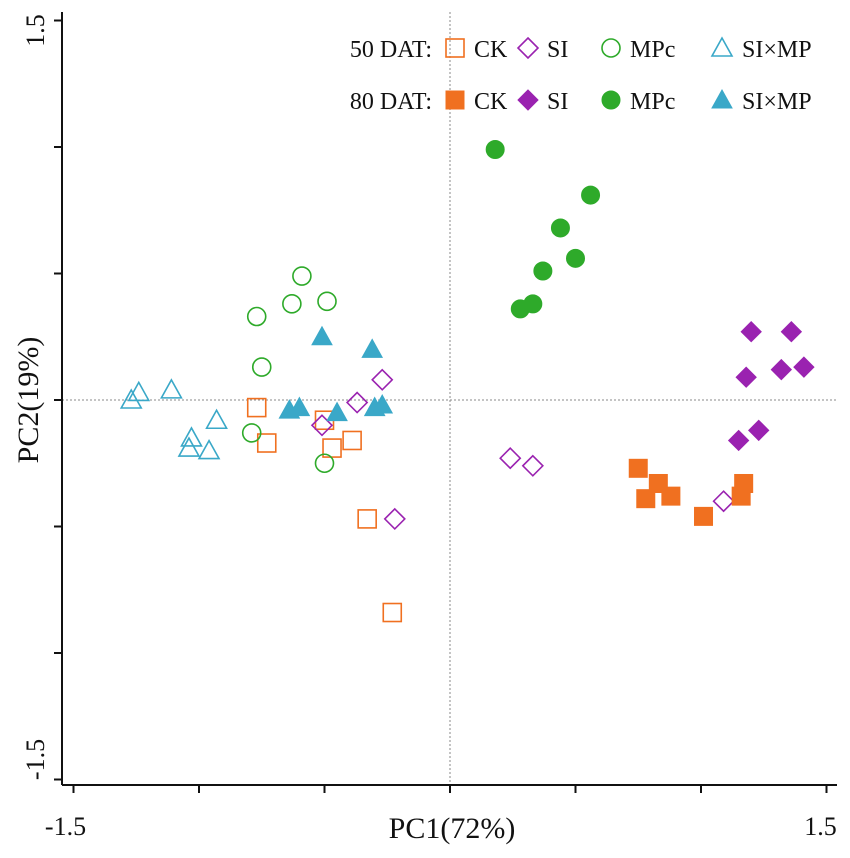 This screenshot has height=858, width=850. I want to click on y-axis-label: PC2(19%), so click(28, 400).